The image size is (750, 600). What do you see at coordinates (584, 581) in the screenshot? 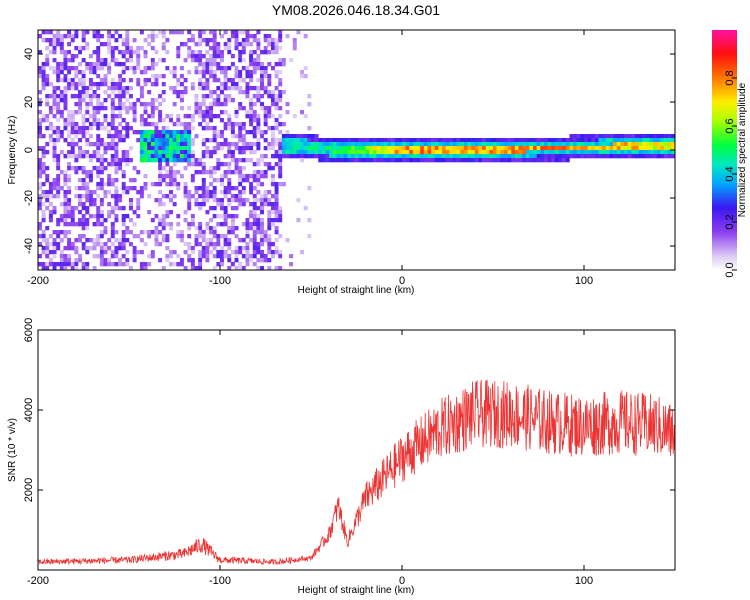
I see `snr-x-tick-label: 100` at bounding box center [584, 581].